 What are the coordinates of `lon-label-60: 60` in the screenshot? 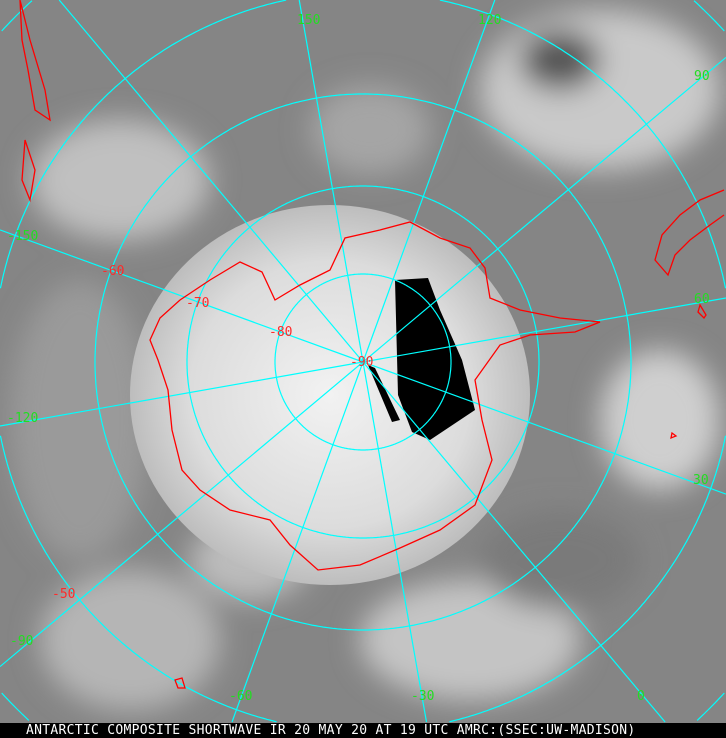 It's located at (702, 299).